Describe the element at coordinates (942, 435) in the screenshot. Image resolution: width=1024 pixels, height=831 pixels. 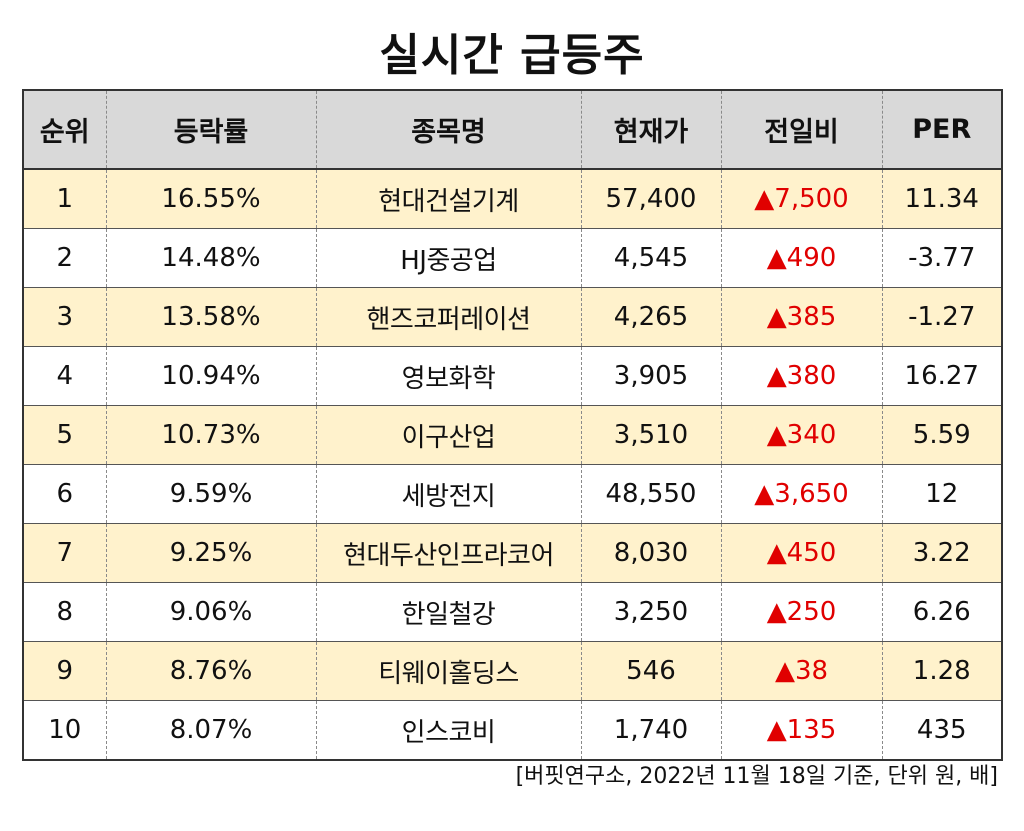
I see `per-cell: 5.59` at that location.